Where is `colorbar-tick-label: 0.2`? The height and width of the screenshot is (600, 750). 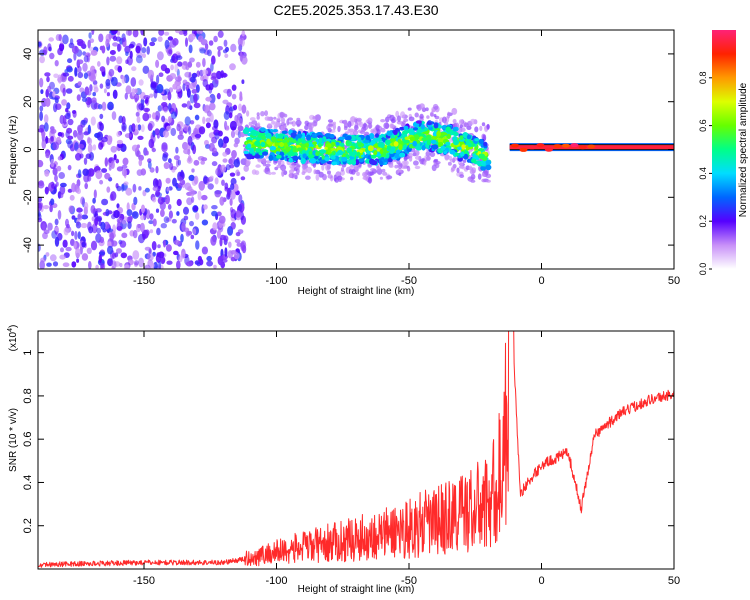 colorbar-tick-label: 0.2 is located at coordinates (703, 221).